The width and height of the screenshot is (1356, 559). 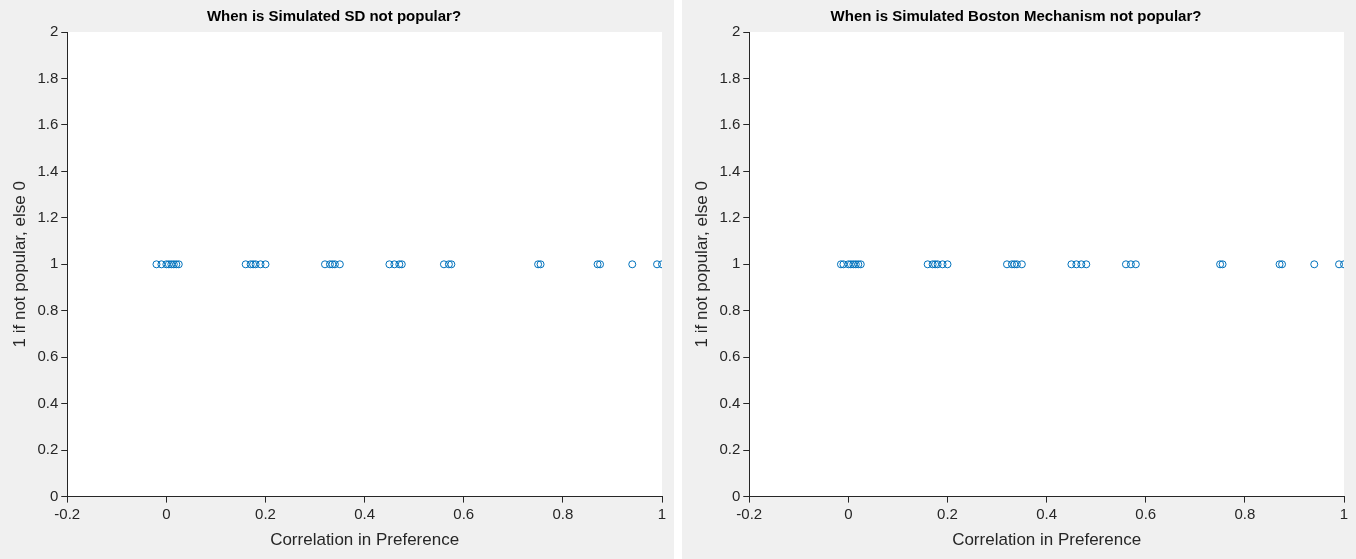 What do you see at coordinates (1016, 16) in the screenshot?
I see `chart-title: When is Simulated Boston Mechanism not popular?` at bounding box center [1016, 16].